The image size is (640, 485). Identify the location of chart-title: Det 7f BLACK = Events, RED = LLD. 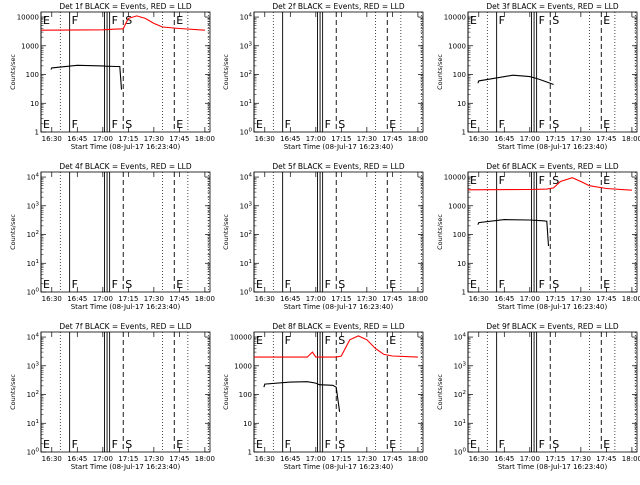
(125, 326).